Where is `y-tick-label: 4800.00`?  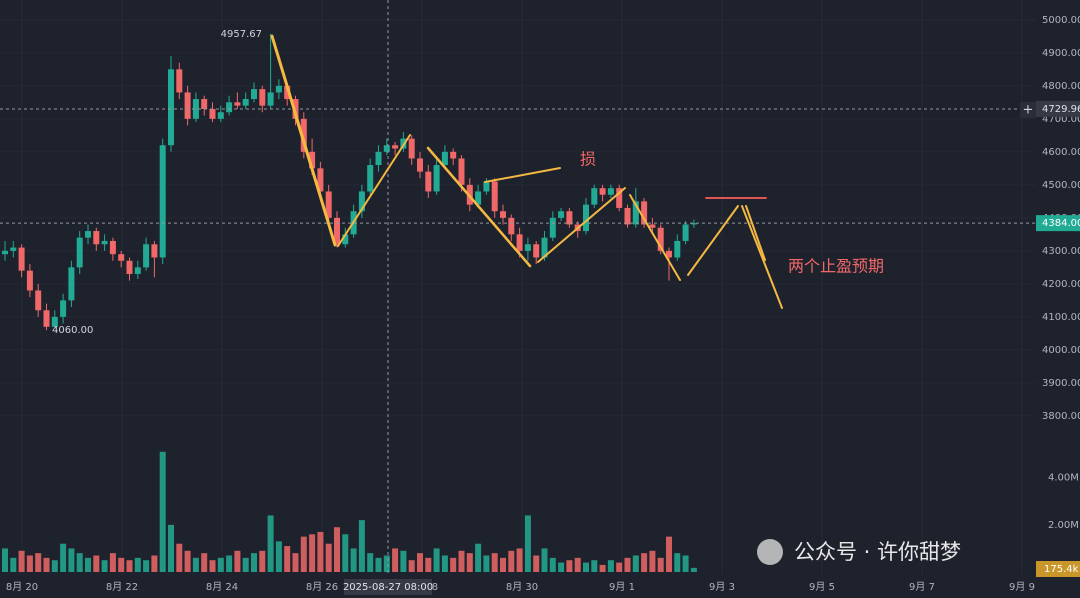
y-tick-label: 4800.00 is located at coordinates (1061, 86).